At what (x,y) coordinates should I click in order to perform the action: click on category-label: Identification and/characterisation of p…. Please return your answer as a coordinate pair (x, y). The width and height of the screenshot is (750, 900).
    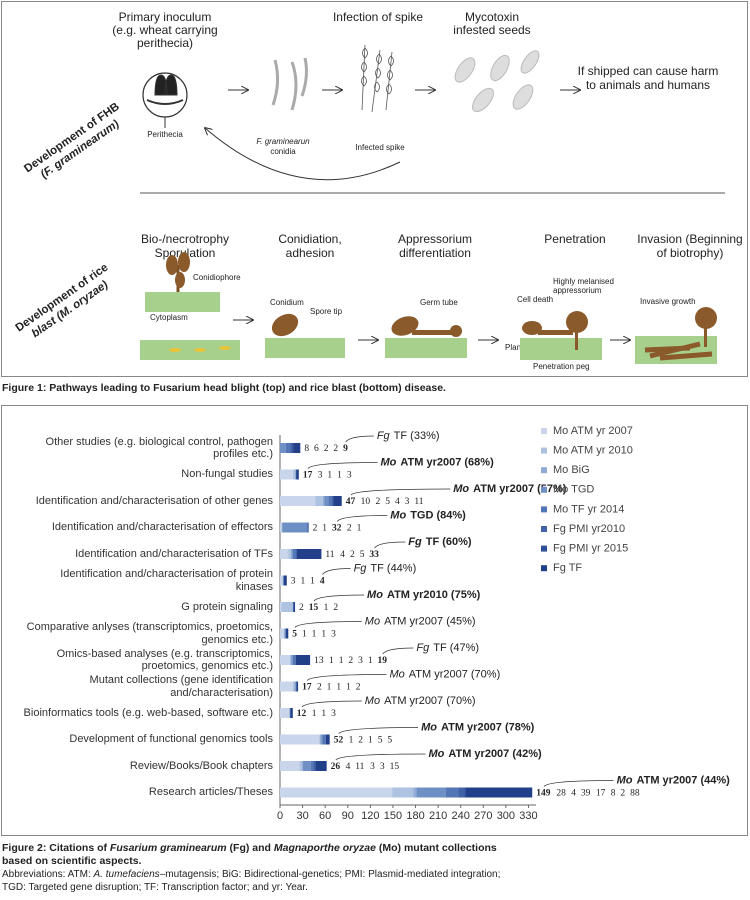
    Looking at the image, I should click on (166, 580).